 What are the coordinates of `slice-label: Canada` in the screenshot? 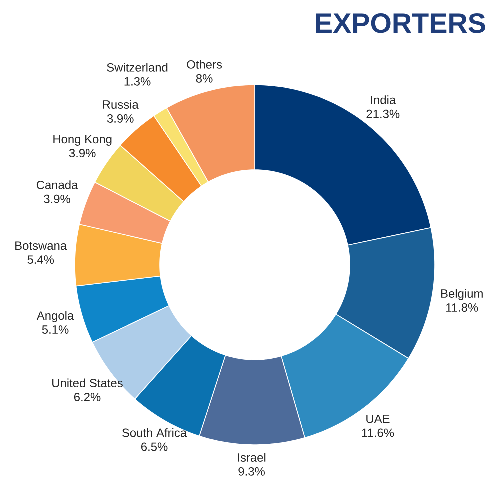 It's located at (57, 185).